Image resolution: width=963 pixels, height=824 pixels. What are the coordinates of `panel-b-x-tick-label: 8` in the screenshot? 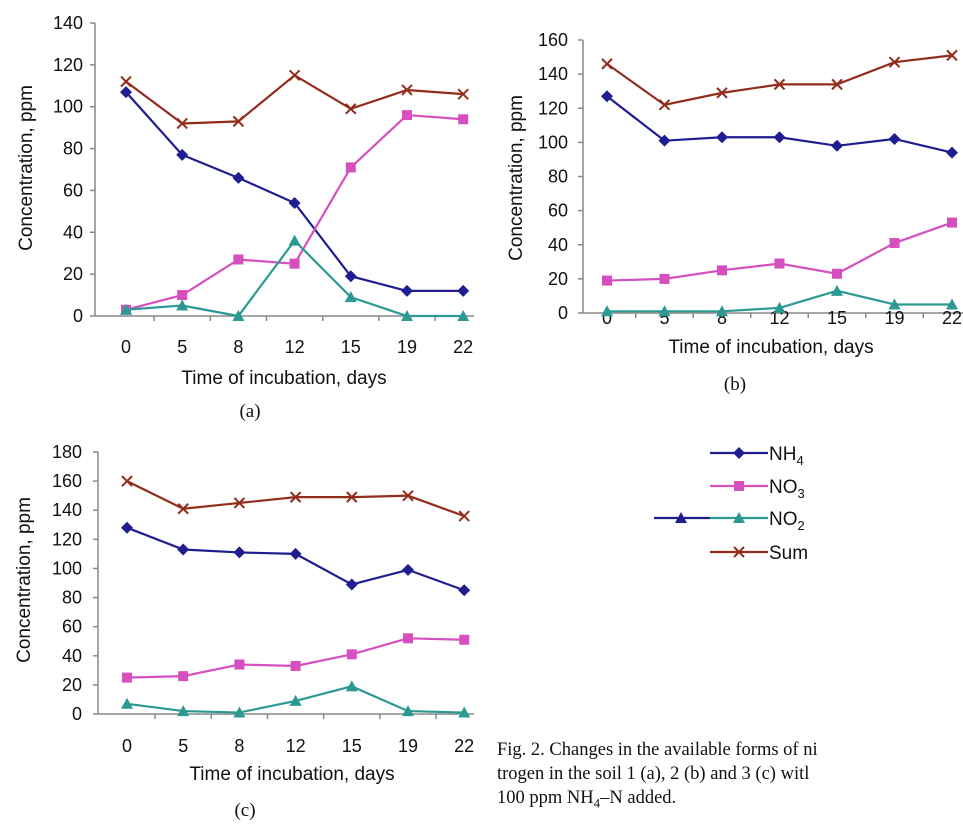 It's located at (722, 318).